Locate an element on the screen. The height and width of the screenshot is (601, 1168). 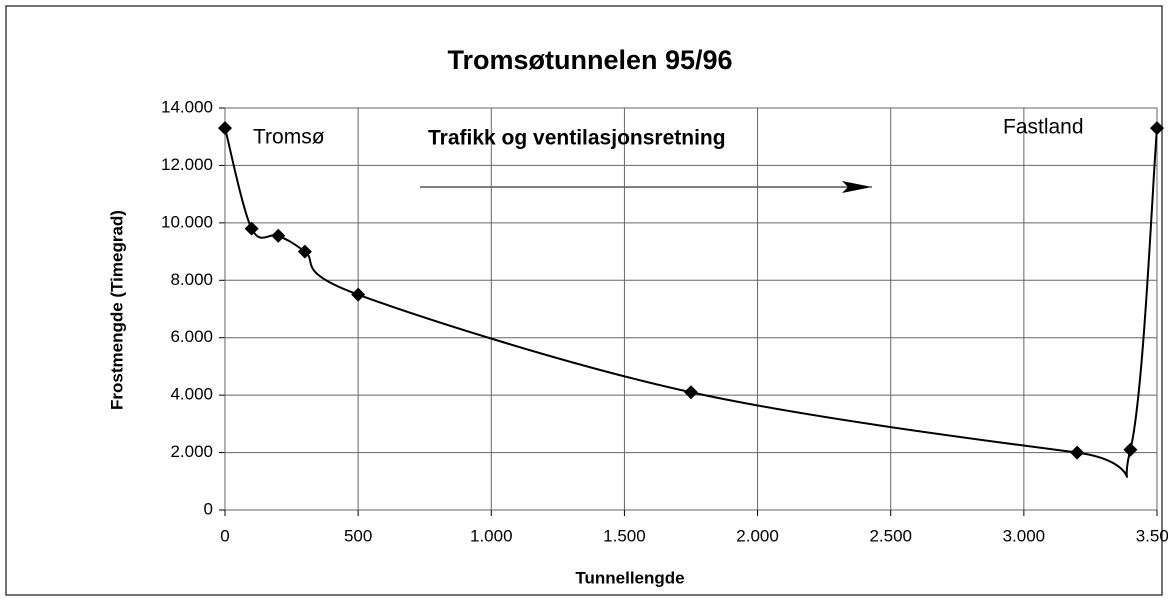
x-tick-label: 500 is located at coordinates (358, 535).